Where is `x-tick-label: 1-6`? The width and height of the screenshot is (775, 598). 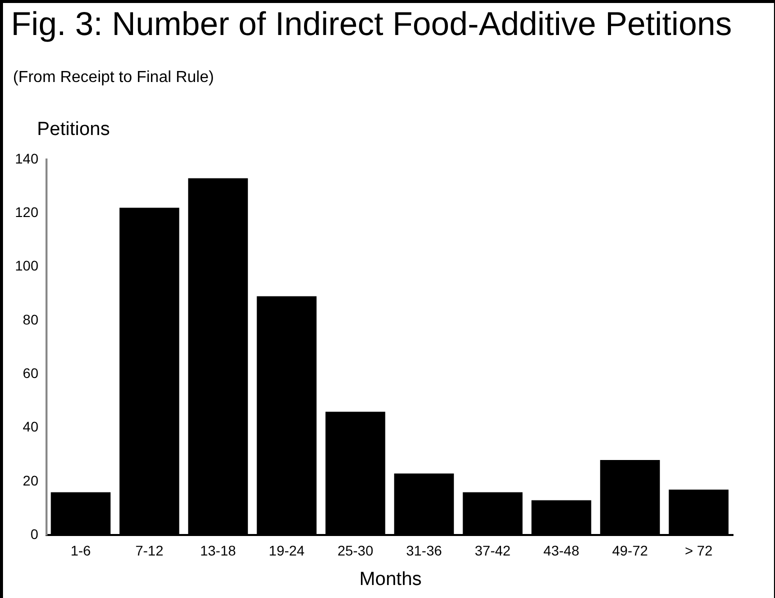 x-tick-label: 1-6 is located at coordinates (81, 550).